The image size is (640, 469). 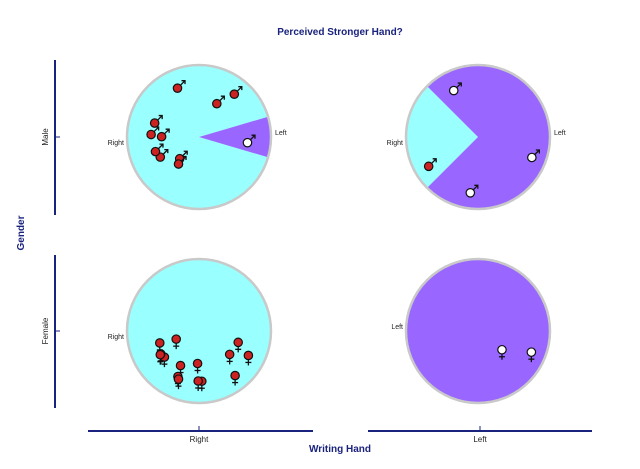 What do you see at coordinates (21, 232) in the screenshot?
I see `y-axis-title: Gender` at bounding box center [21, 232].